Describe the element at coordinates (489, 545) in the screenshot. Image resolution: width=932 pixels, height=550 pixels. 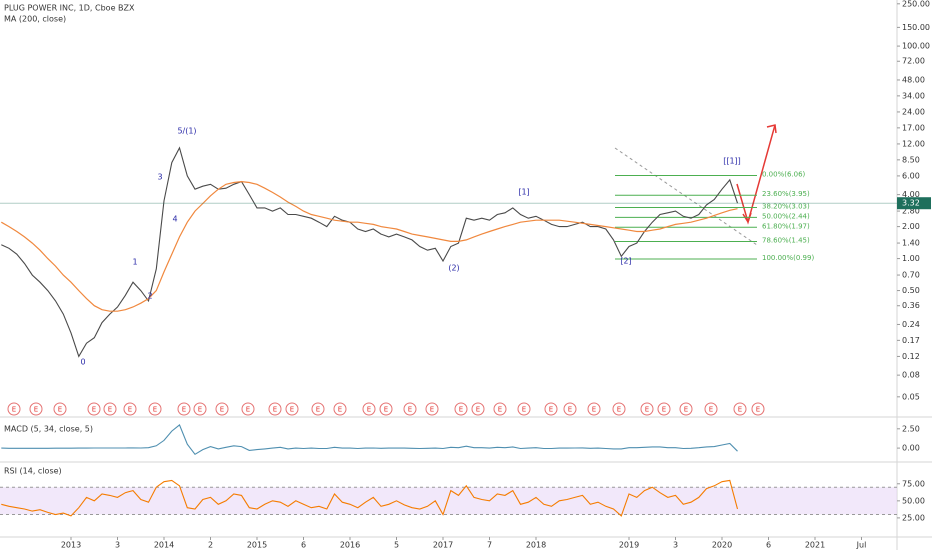
I see `x-tick-label: 7` at that location.